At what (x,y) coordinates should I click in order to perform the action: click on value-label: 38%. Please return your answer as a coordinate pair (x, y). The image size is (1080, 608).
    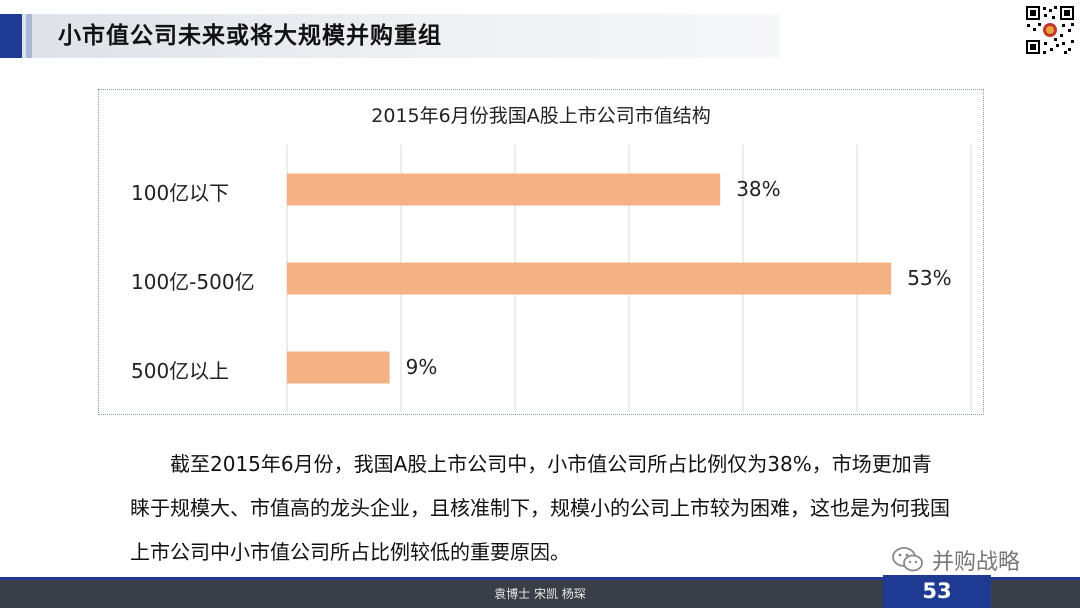
    Looking at the image, I should click on (758, 188).